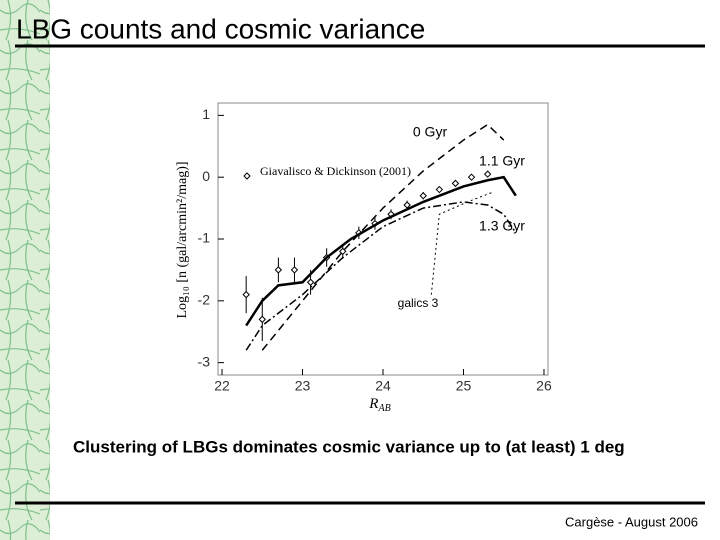  What do you see at coordinates (247, 176) in the screenshot?
I see `legend-marker` at bounding box center [247, 176].